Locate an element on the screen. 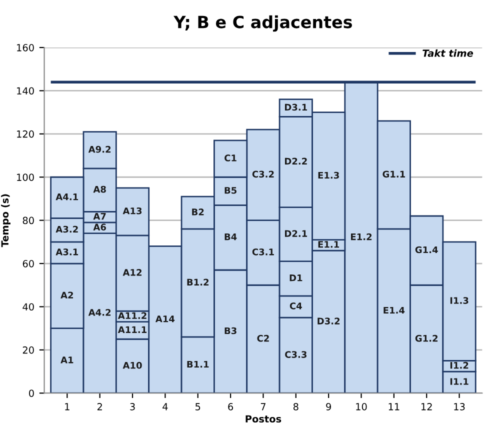 The image size is (492, 432). data-label: A1 is located at coordinates (67, 360).